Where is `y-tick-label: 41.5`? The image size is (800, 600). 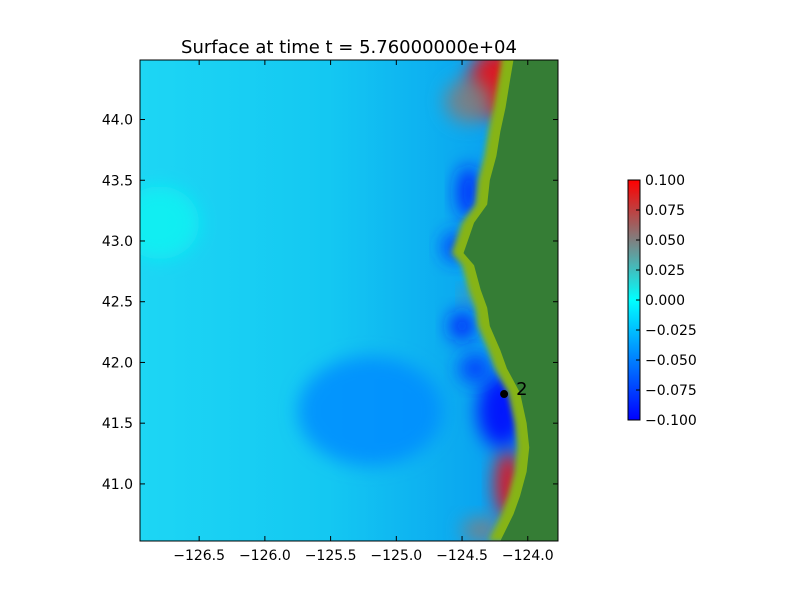
y-tick-label: 41.5 is located at coordinates (117, 424).